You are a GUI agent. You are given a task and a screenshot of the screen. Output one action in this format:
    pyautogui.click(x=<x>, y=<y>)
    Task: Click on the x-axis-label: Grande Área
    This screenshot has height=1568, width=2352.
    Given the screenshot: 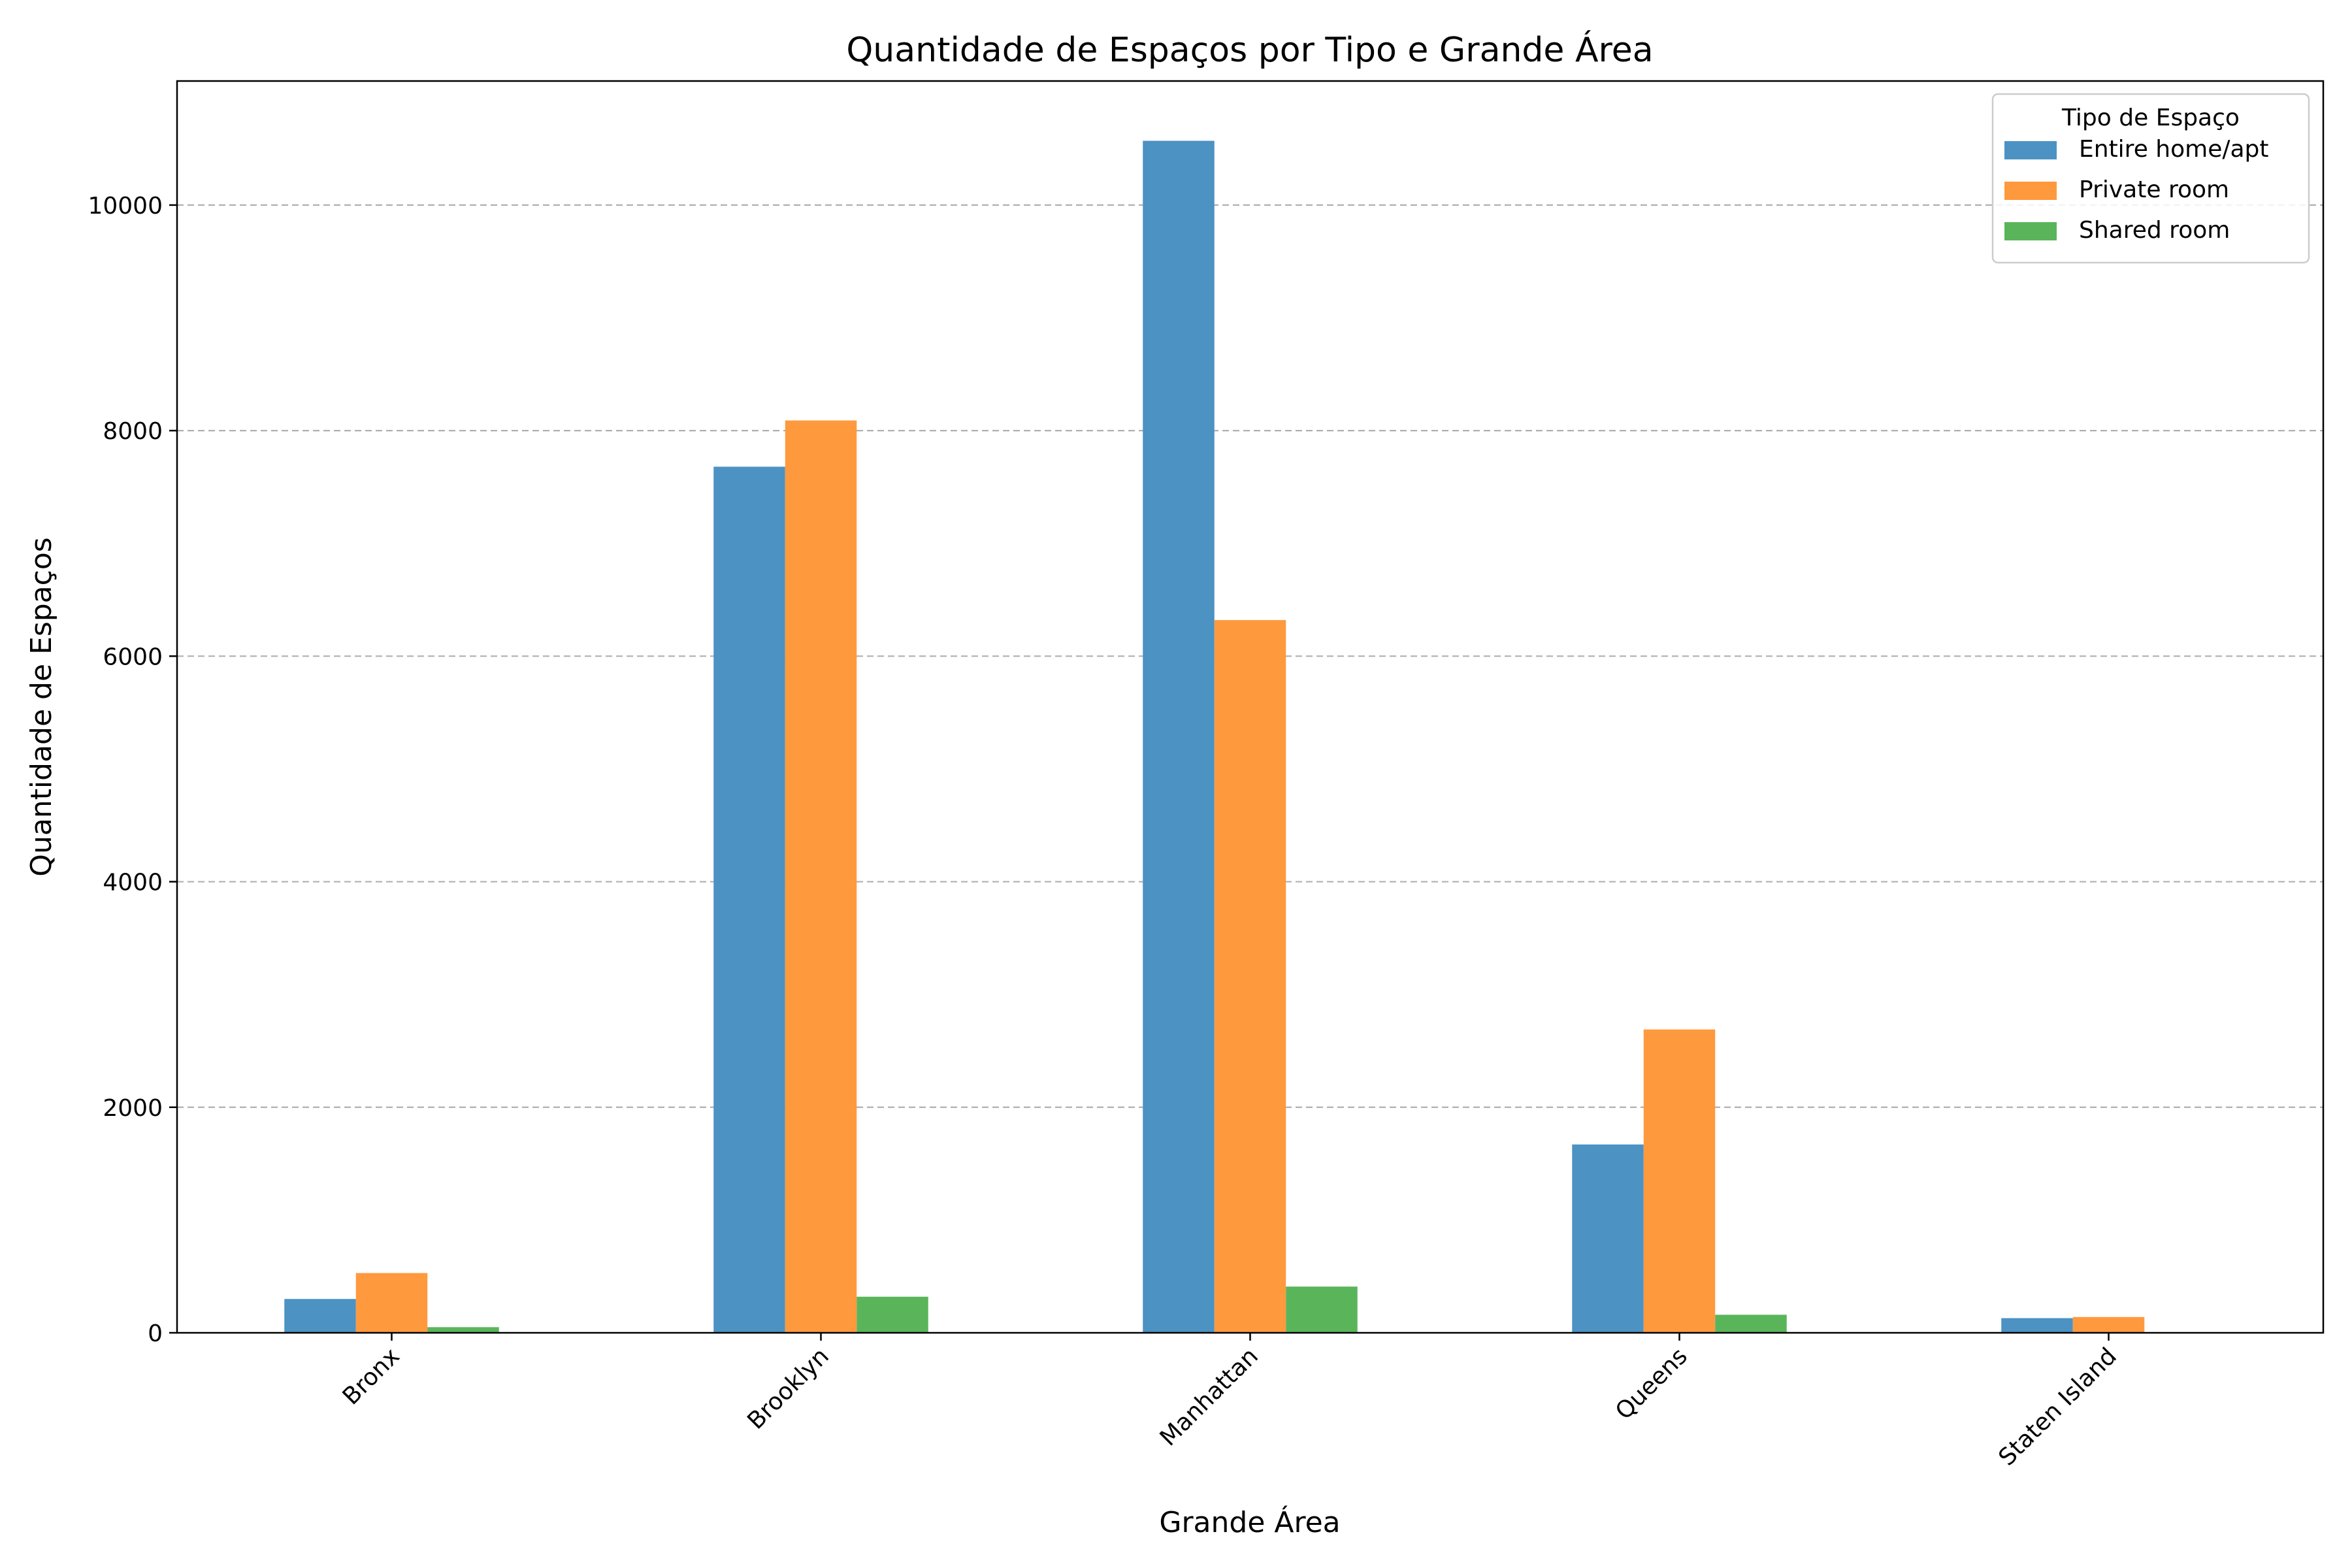 What is the action you would take?
    pyautogui.click(x=1249, y=1522)
    